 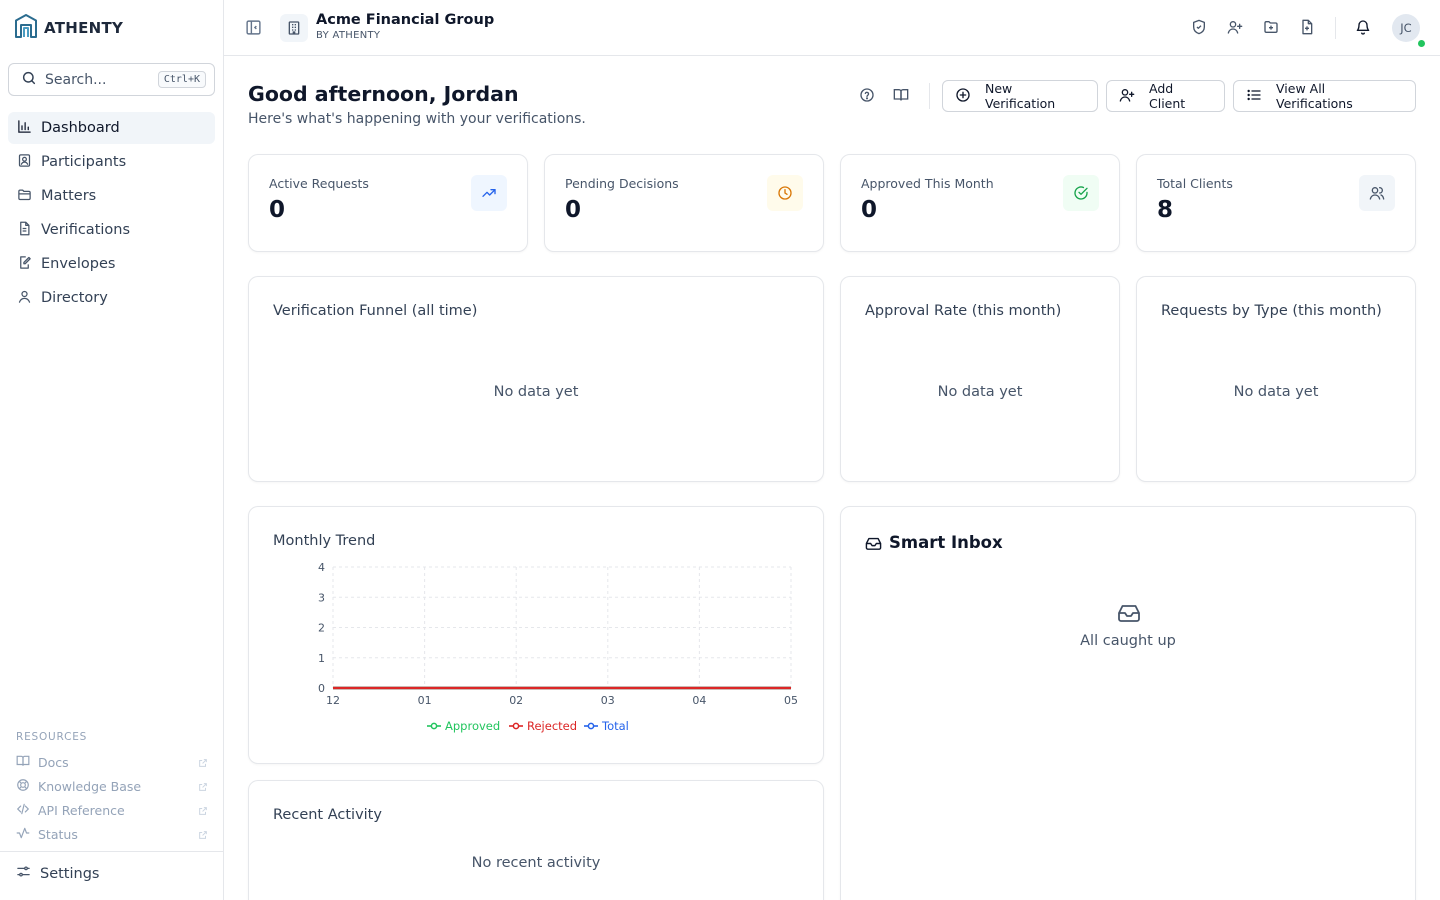 I want to click on sidebar-item-label: Dashboard, so click(x=80, y=128).